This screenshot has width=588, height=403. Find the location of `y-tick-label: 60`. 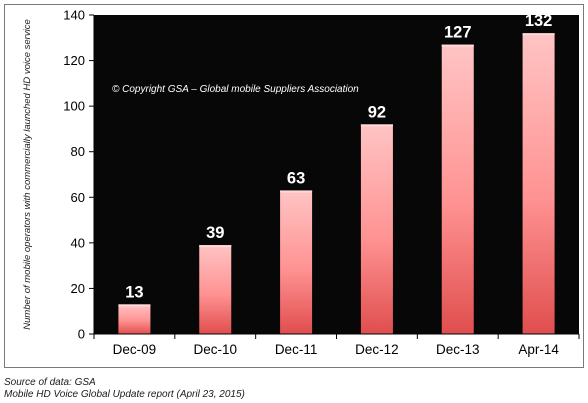

y-tick-label: 60 is located at coordinates (78, 197).